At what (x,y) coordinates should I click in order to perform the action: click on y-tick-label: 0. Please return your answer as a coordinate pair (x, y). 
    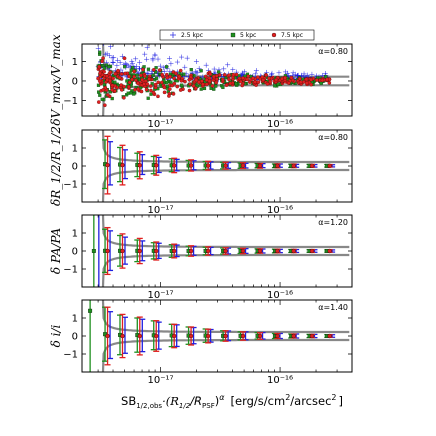
    Looking at the image, I should click on (75, 337).